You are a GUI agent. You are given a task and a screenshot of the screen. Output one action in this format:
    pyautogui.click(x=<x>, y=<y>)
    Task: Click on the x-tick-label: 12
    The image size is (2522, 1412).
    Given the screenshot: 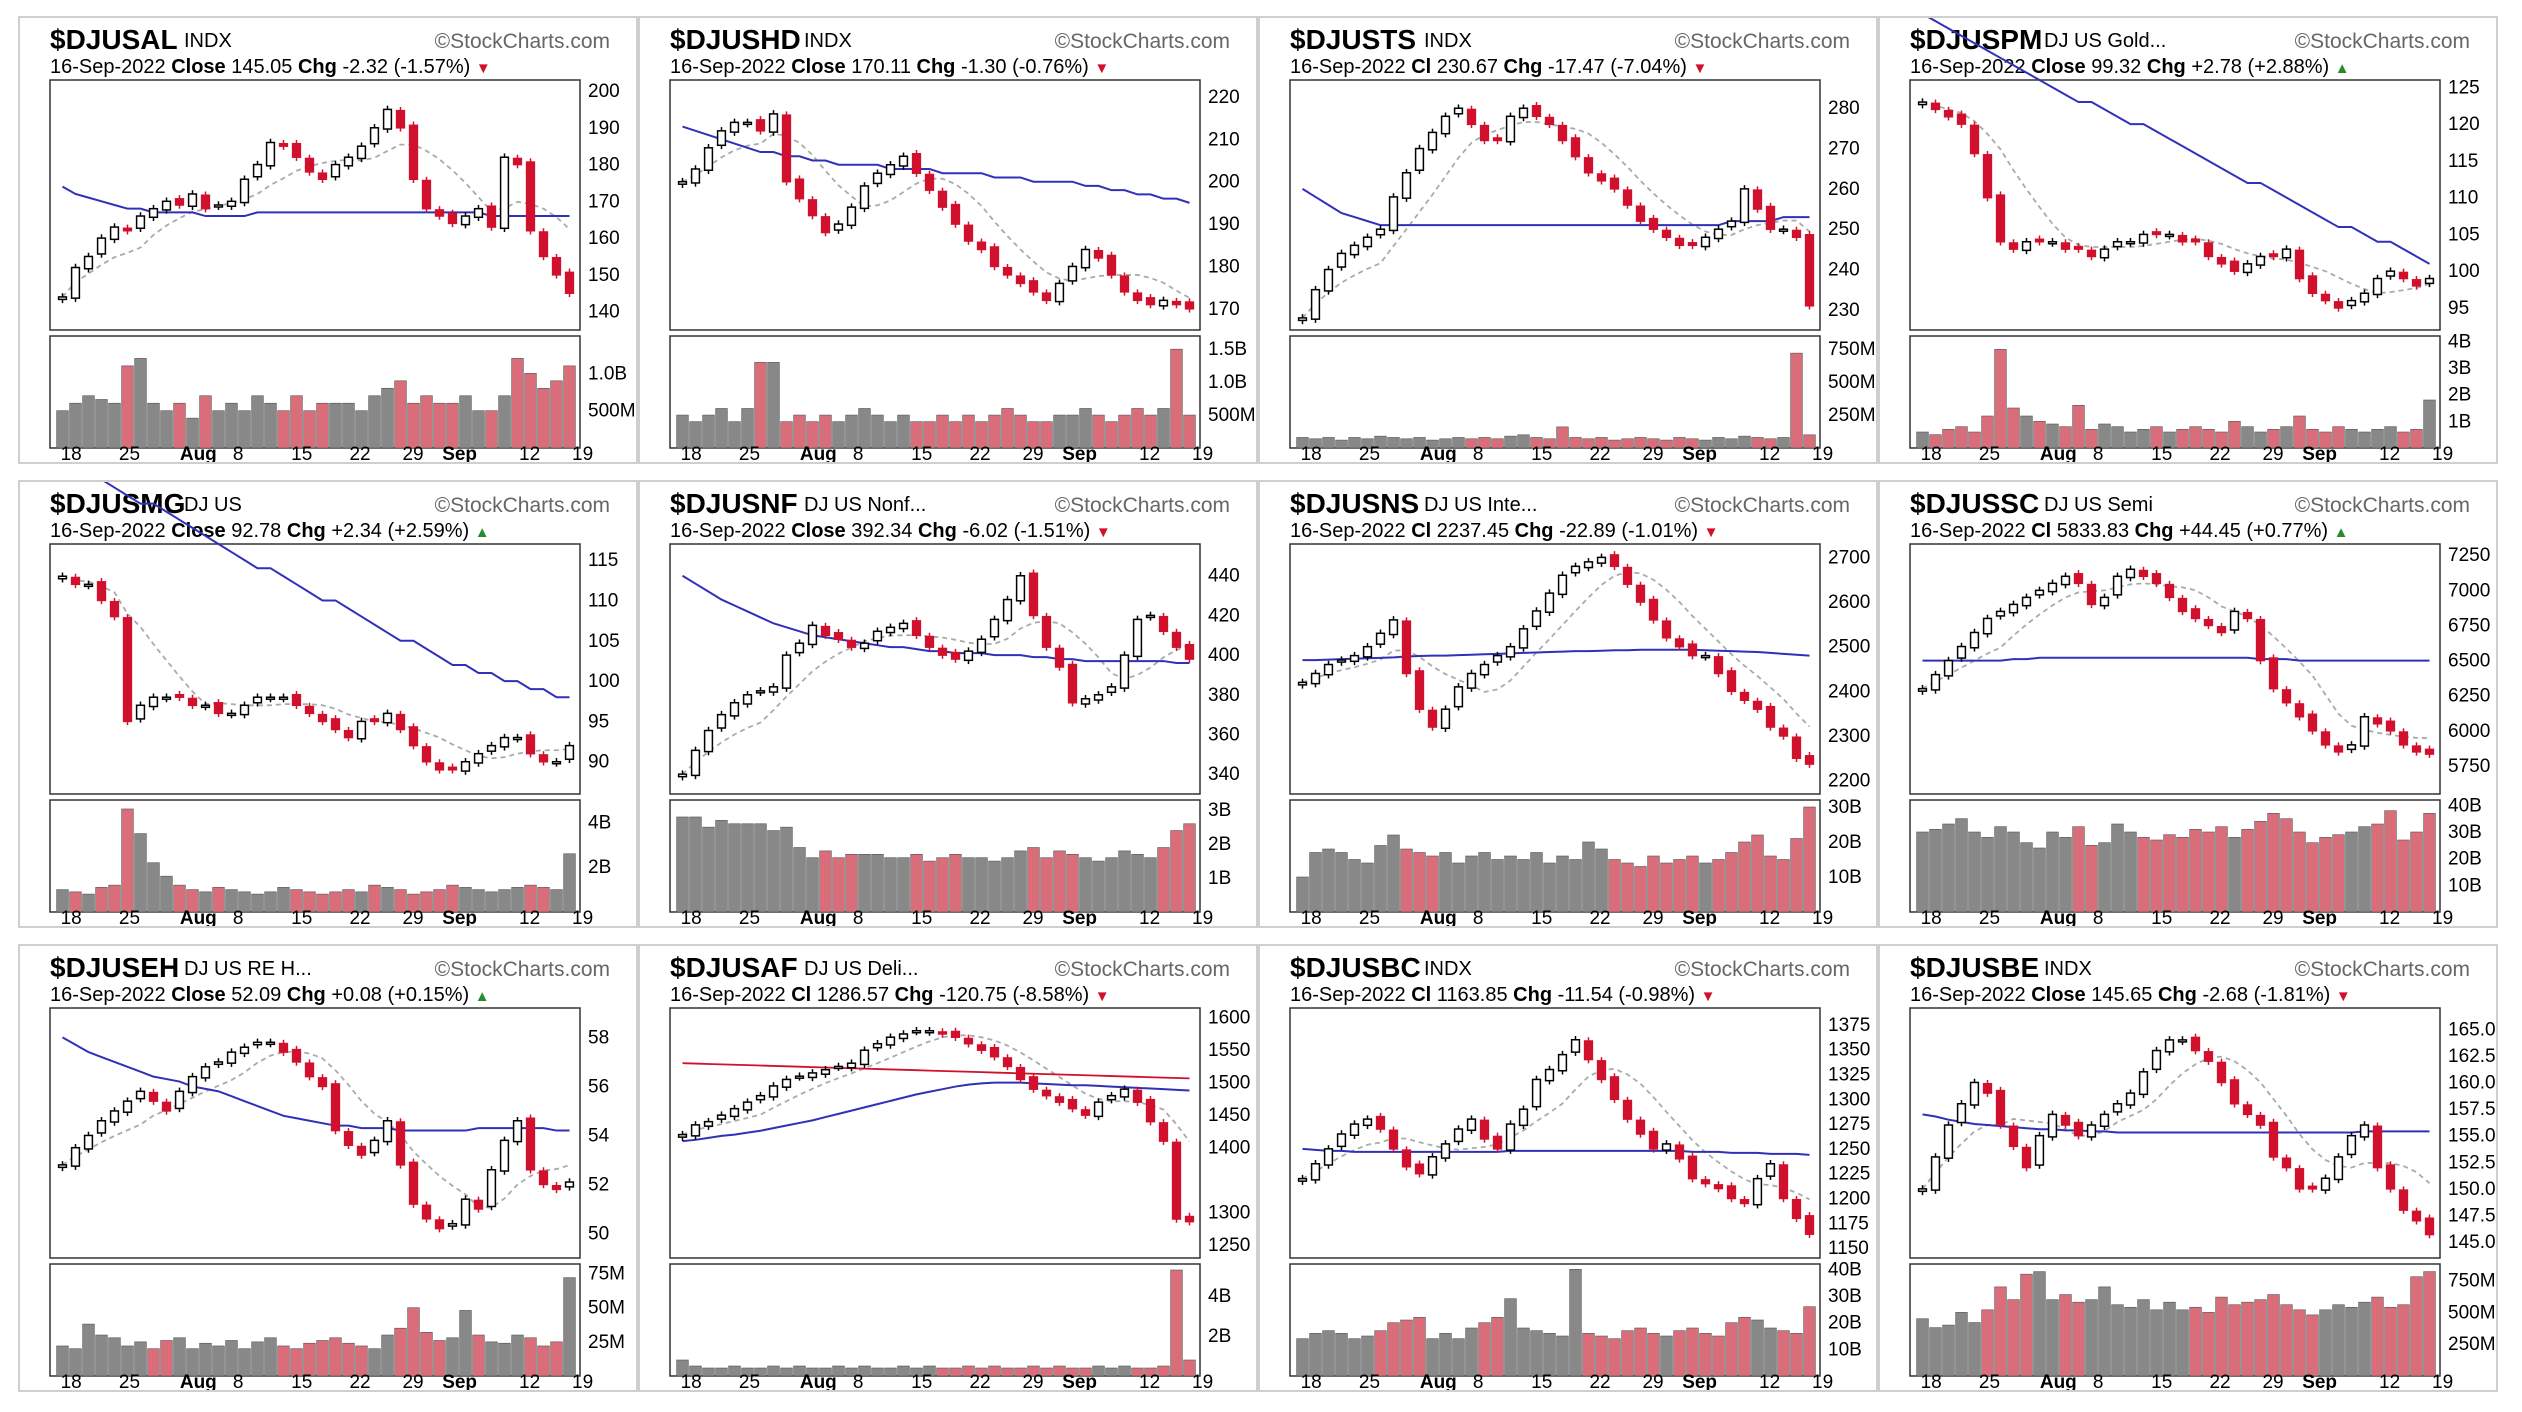 What is the action you would take?
    pyautogui.click(x=1149, y=1381)
    